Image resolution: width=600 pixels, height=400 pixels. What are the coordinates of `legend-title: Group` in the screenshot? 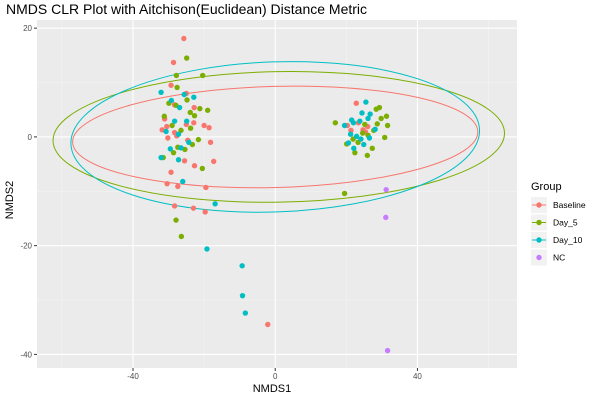 It's located at (546, 187).